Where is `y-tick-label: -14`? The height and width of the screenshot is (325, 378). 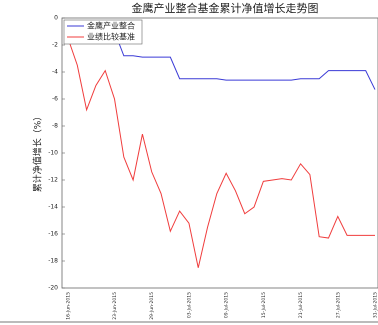
y-tick-label: -14 is located at coordinates (53, 207).